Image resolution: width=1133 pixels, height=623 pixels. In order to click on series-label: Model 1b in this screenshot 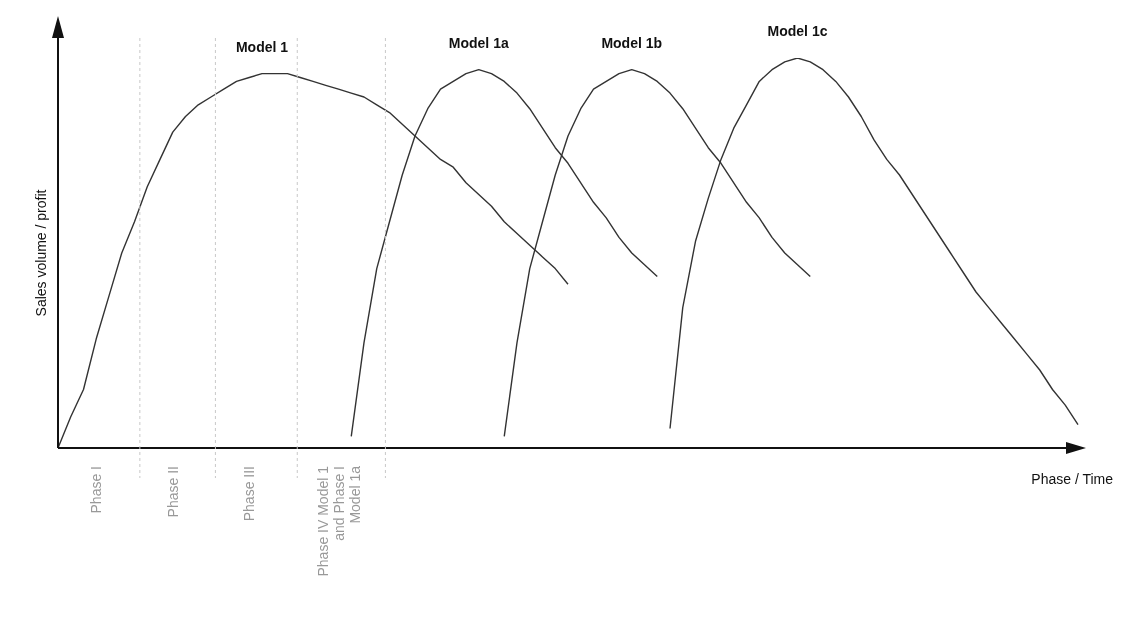, I will do `click(632, 42)`.